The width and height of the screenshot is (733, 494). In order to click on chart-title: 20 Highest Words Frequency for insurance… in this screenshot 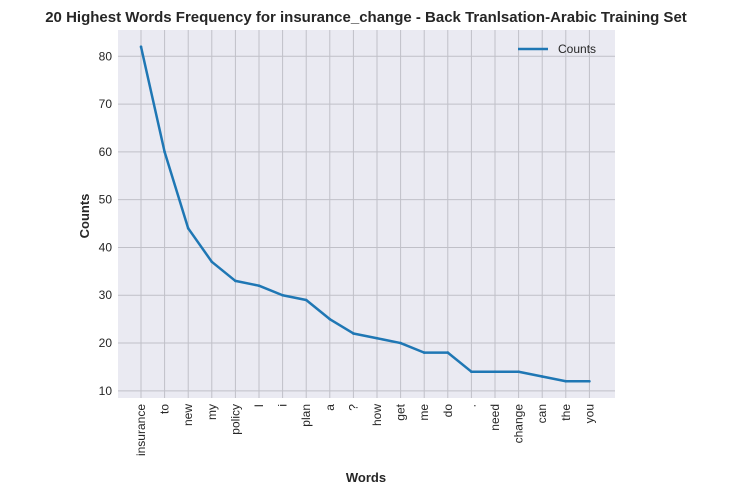, I will do `click(366, 17)`.